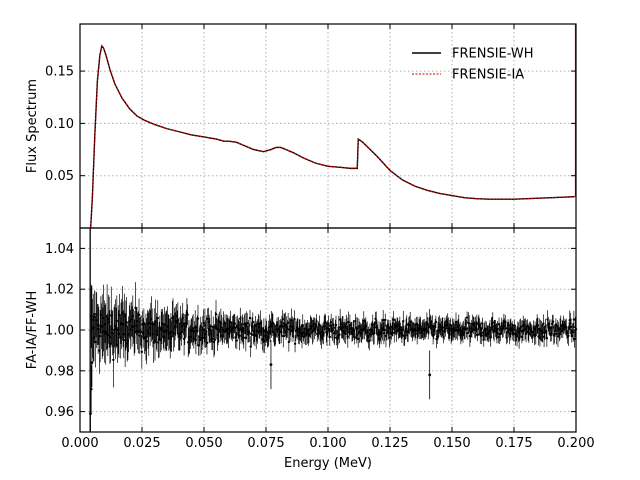 The height and width of the screenshot is (480, 640). Describe the element at coordinates (473, 65) in the screenshot. I see `legend: FRENSIE-WH FRENSIE-IA` at that location.